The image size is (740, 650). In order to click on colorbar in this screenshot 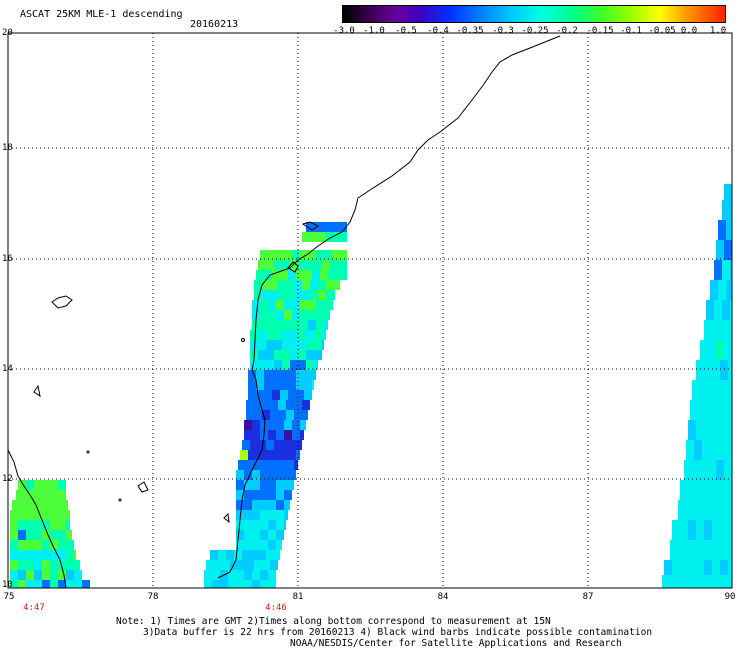, I will do `click(534, 14)`.